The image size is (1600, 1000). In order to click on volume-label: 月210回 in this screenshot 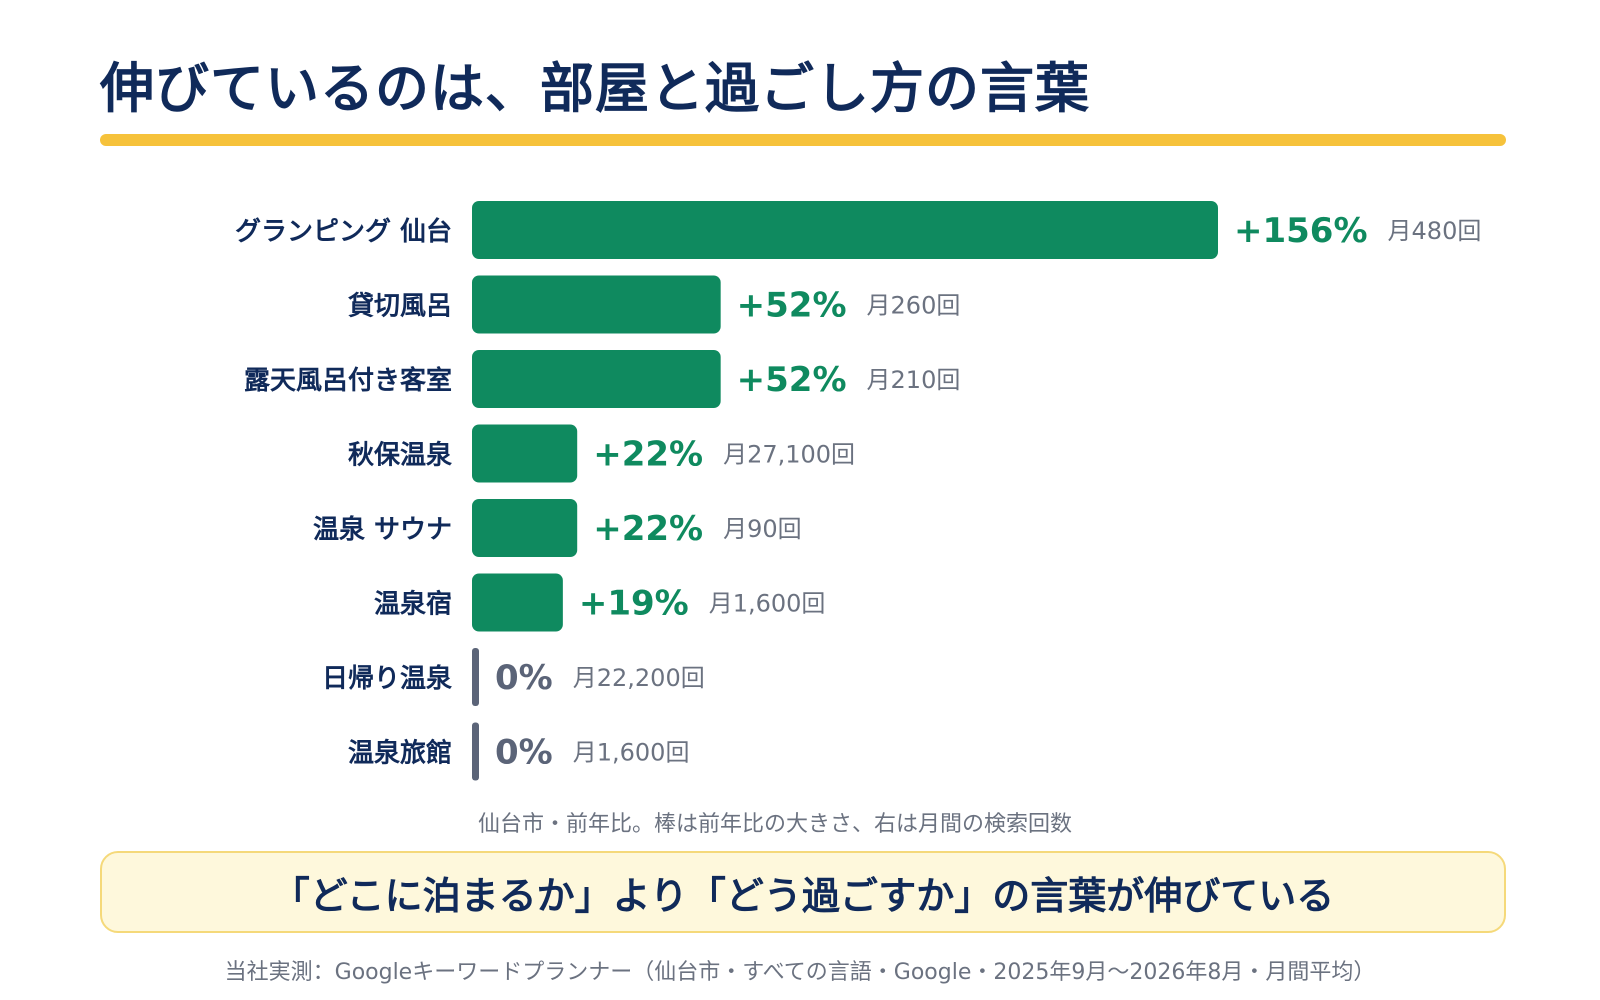, I will do `click(914, 380)`.